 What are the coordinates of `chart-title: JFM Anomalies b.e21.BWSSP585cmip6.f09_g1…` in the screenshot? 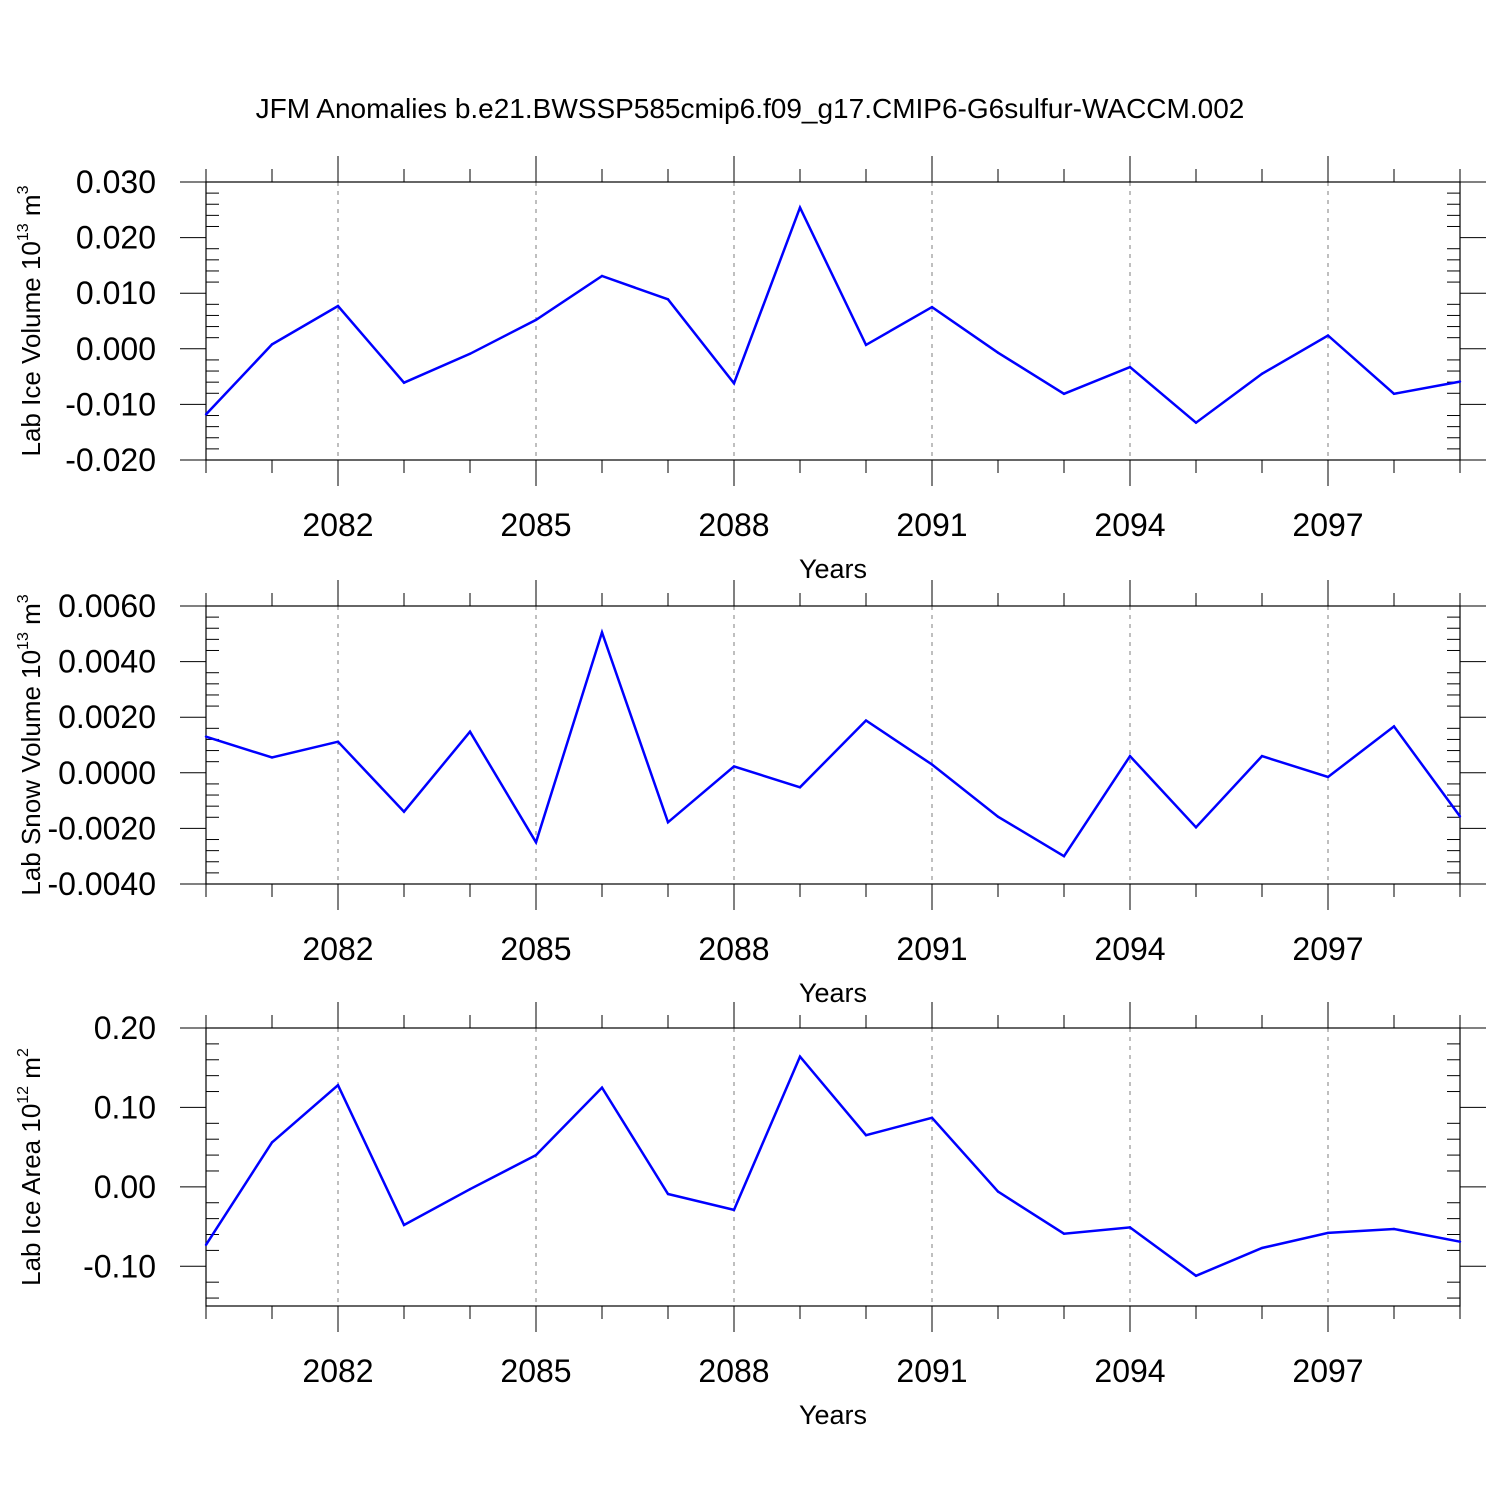 It's located at (750, 108).